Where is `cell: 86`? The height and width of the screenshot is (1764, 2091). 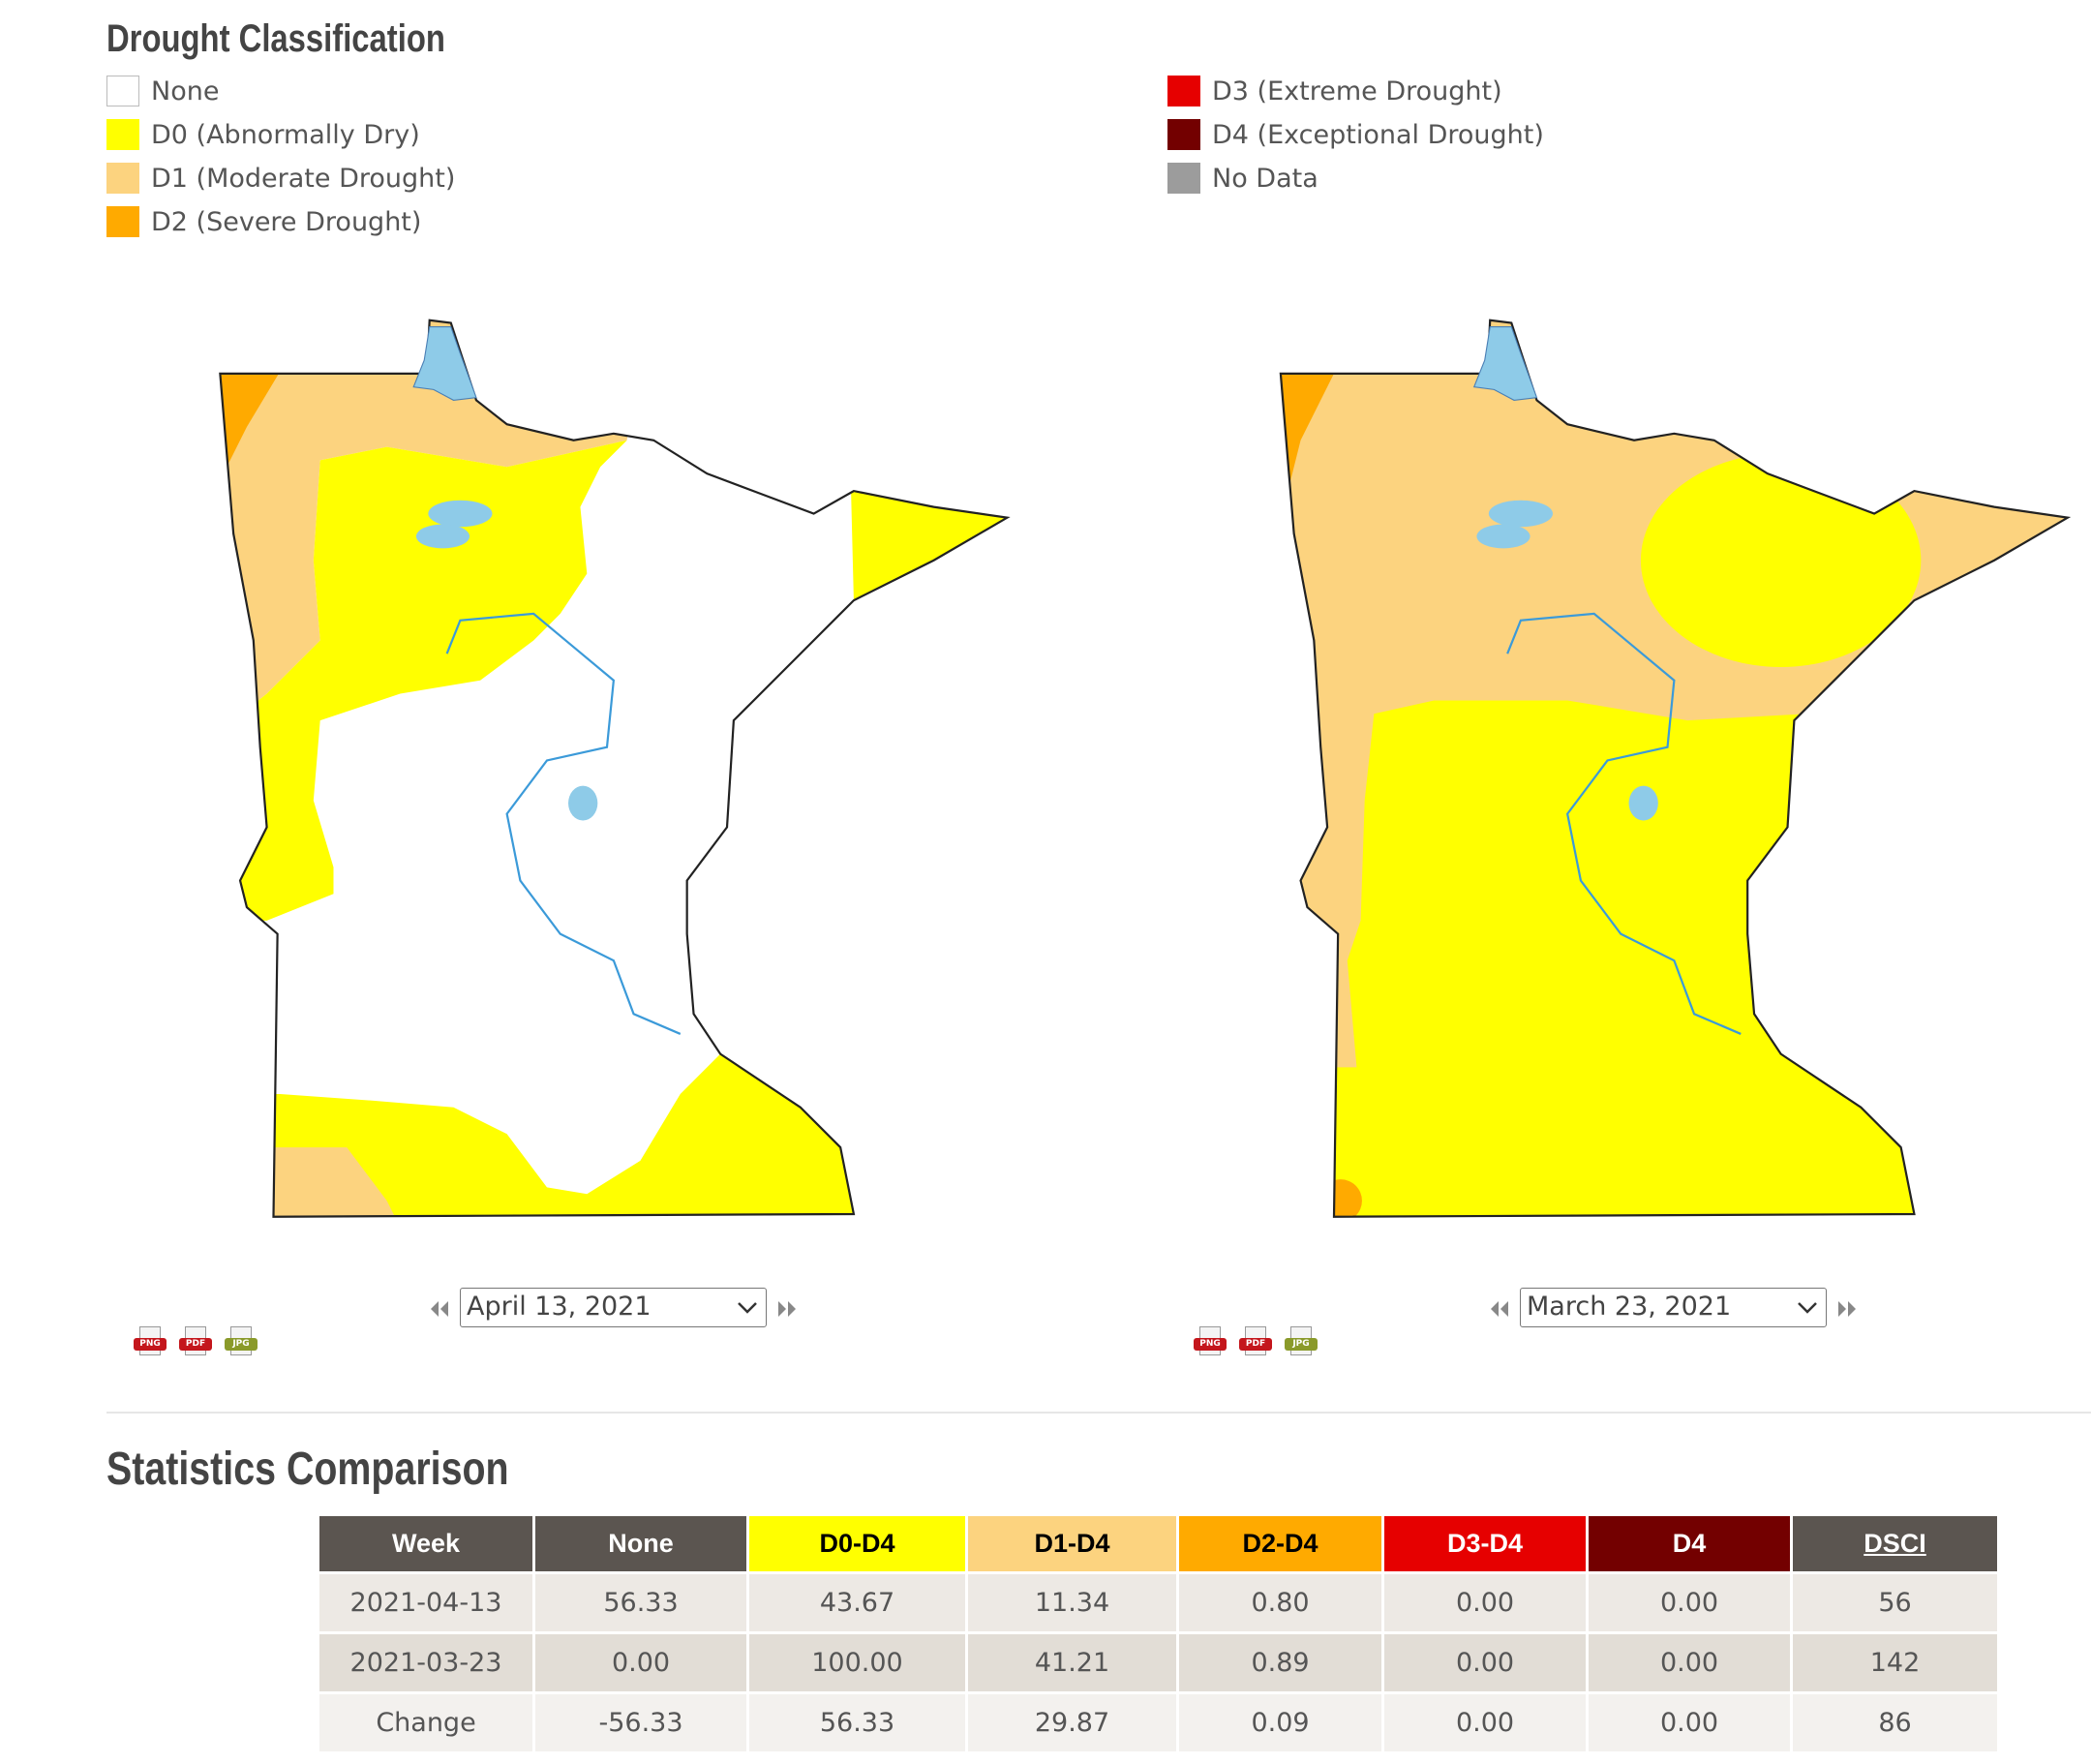 cell: 86 is located at coordinates (1895, 1722).